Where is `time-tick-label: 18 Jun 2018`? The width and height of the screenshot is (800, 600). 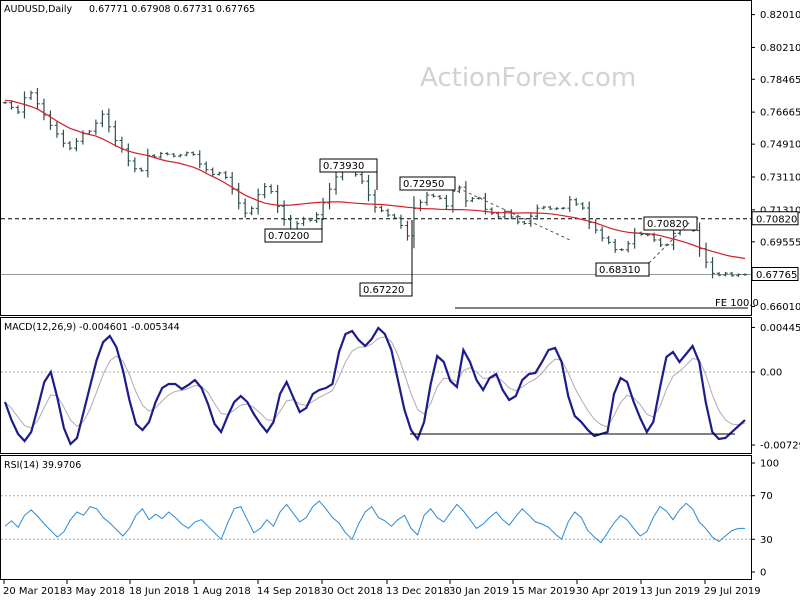
time-tick-label: 18 Jun 2018 is located at coordinates (159, 591).